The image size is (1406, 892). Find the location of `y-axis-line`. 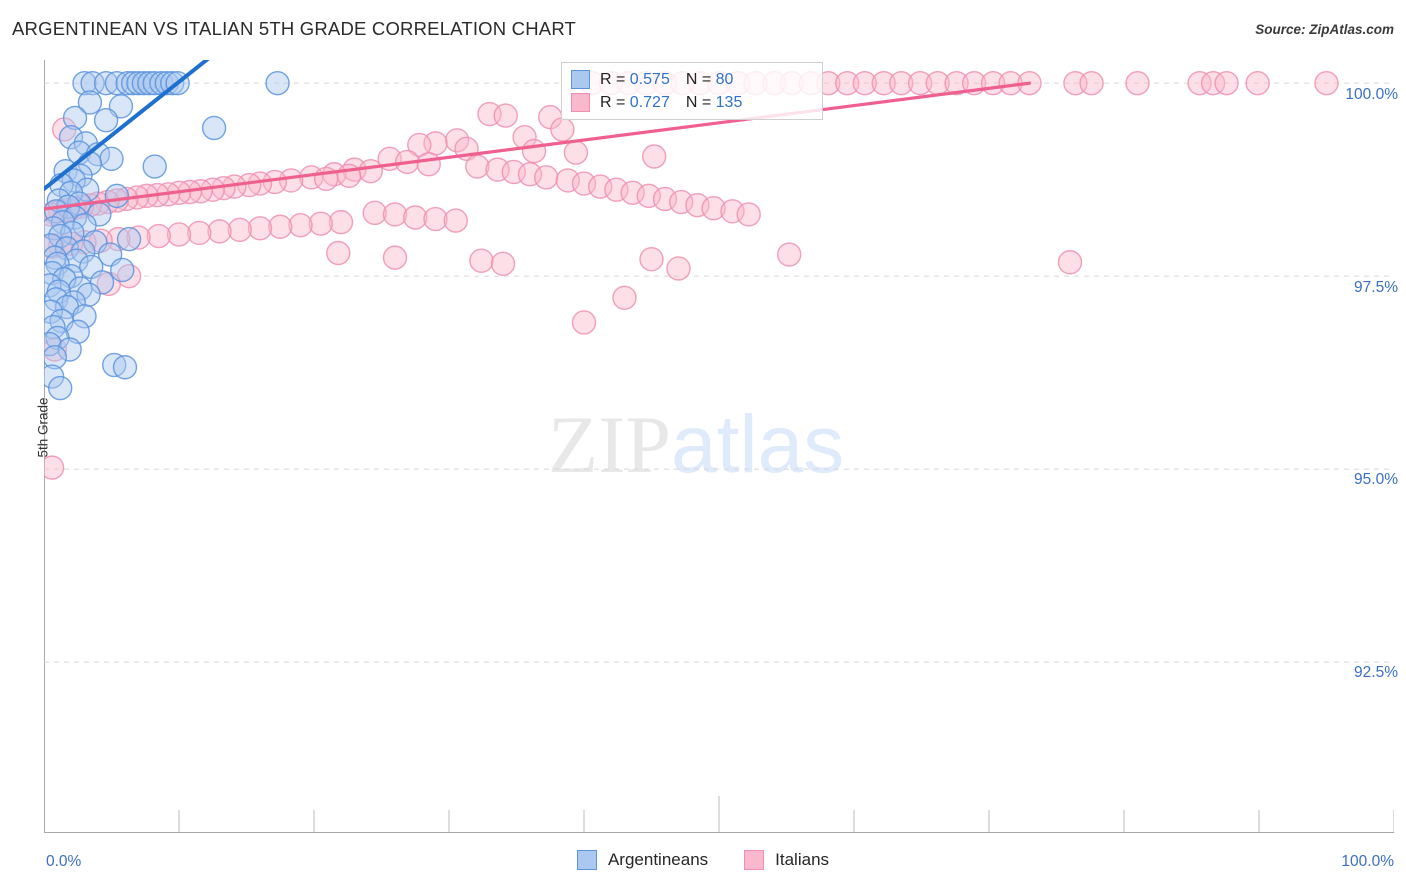

y-axis-line is located at coordinates (44, 446).